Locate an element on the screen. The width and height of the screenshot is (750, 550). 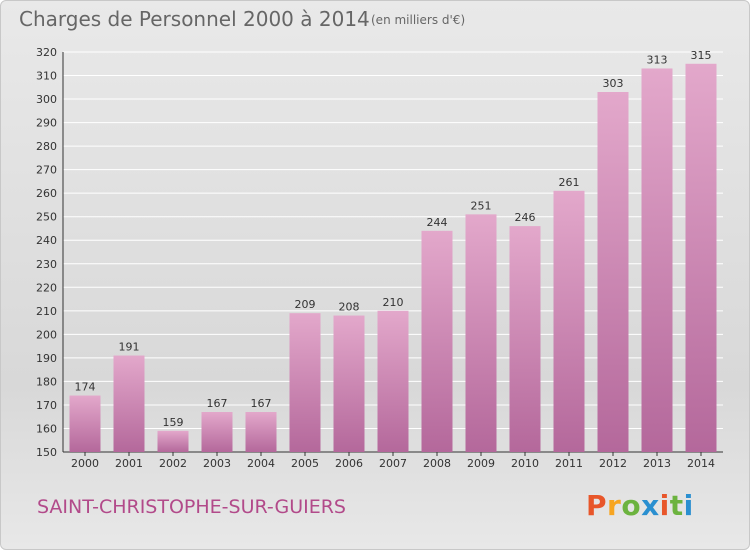
x-tick-label: 2006 is located at coordinates (349, 463).